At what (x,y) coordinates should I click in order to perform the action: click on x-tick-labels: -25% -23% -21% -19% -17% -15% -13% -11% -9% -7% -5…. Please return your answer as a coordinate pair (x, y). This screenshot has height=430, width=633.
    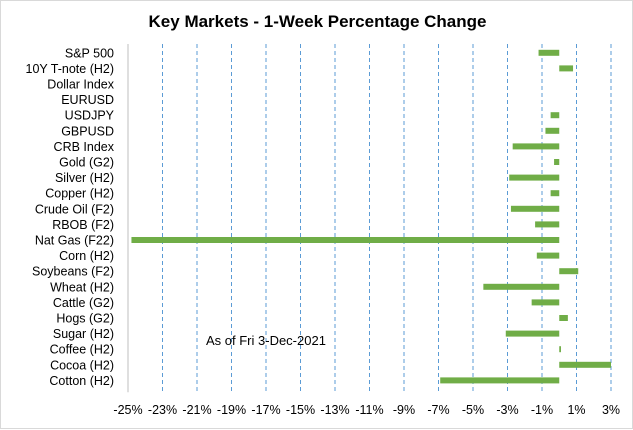
    Looking at the image, I should click on (366, 410).